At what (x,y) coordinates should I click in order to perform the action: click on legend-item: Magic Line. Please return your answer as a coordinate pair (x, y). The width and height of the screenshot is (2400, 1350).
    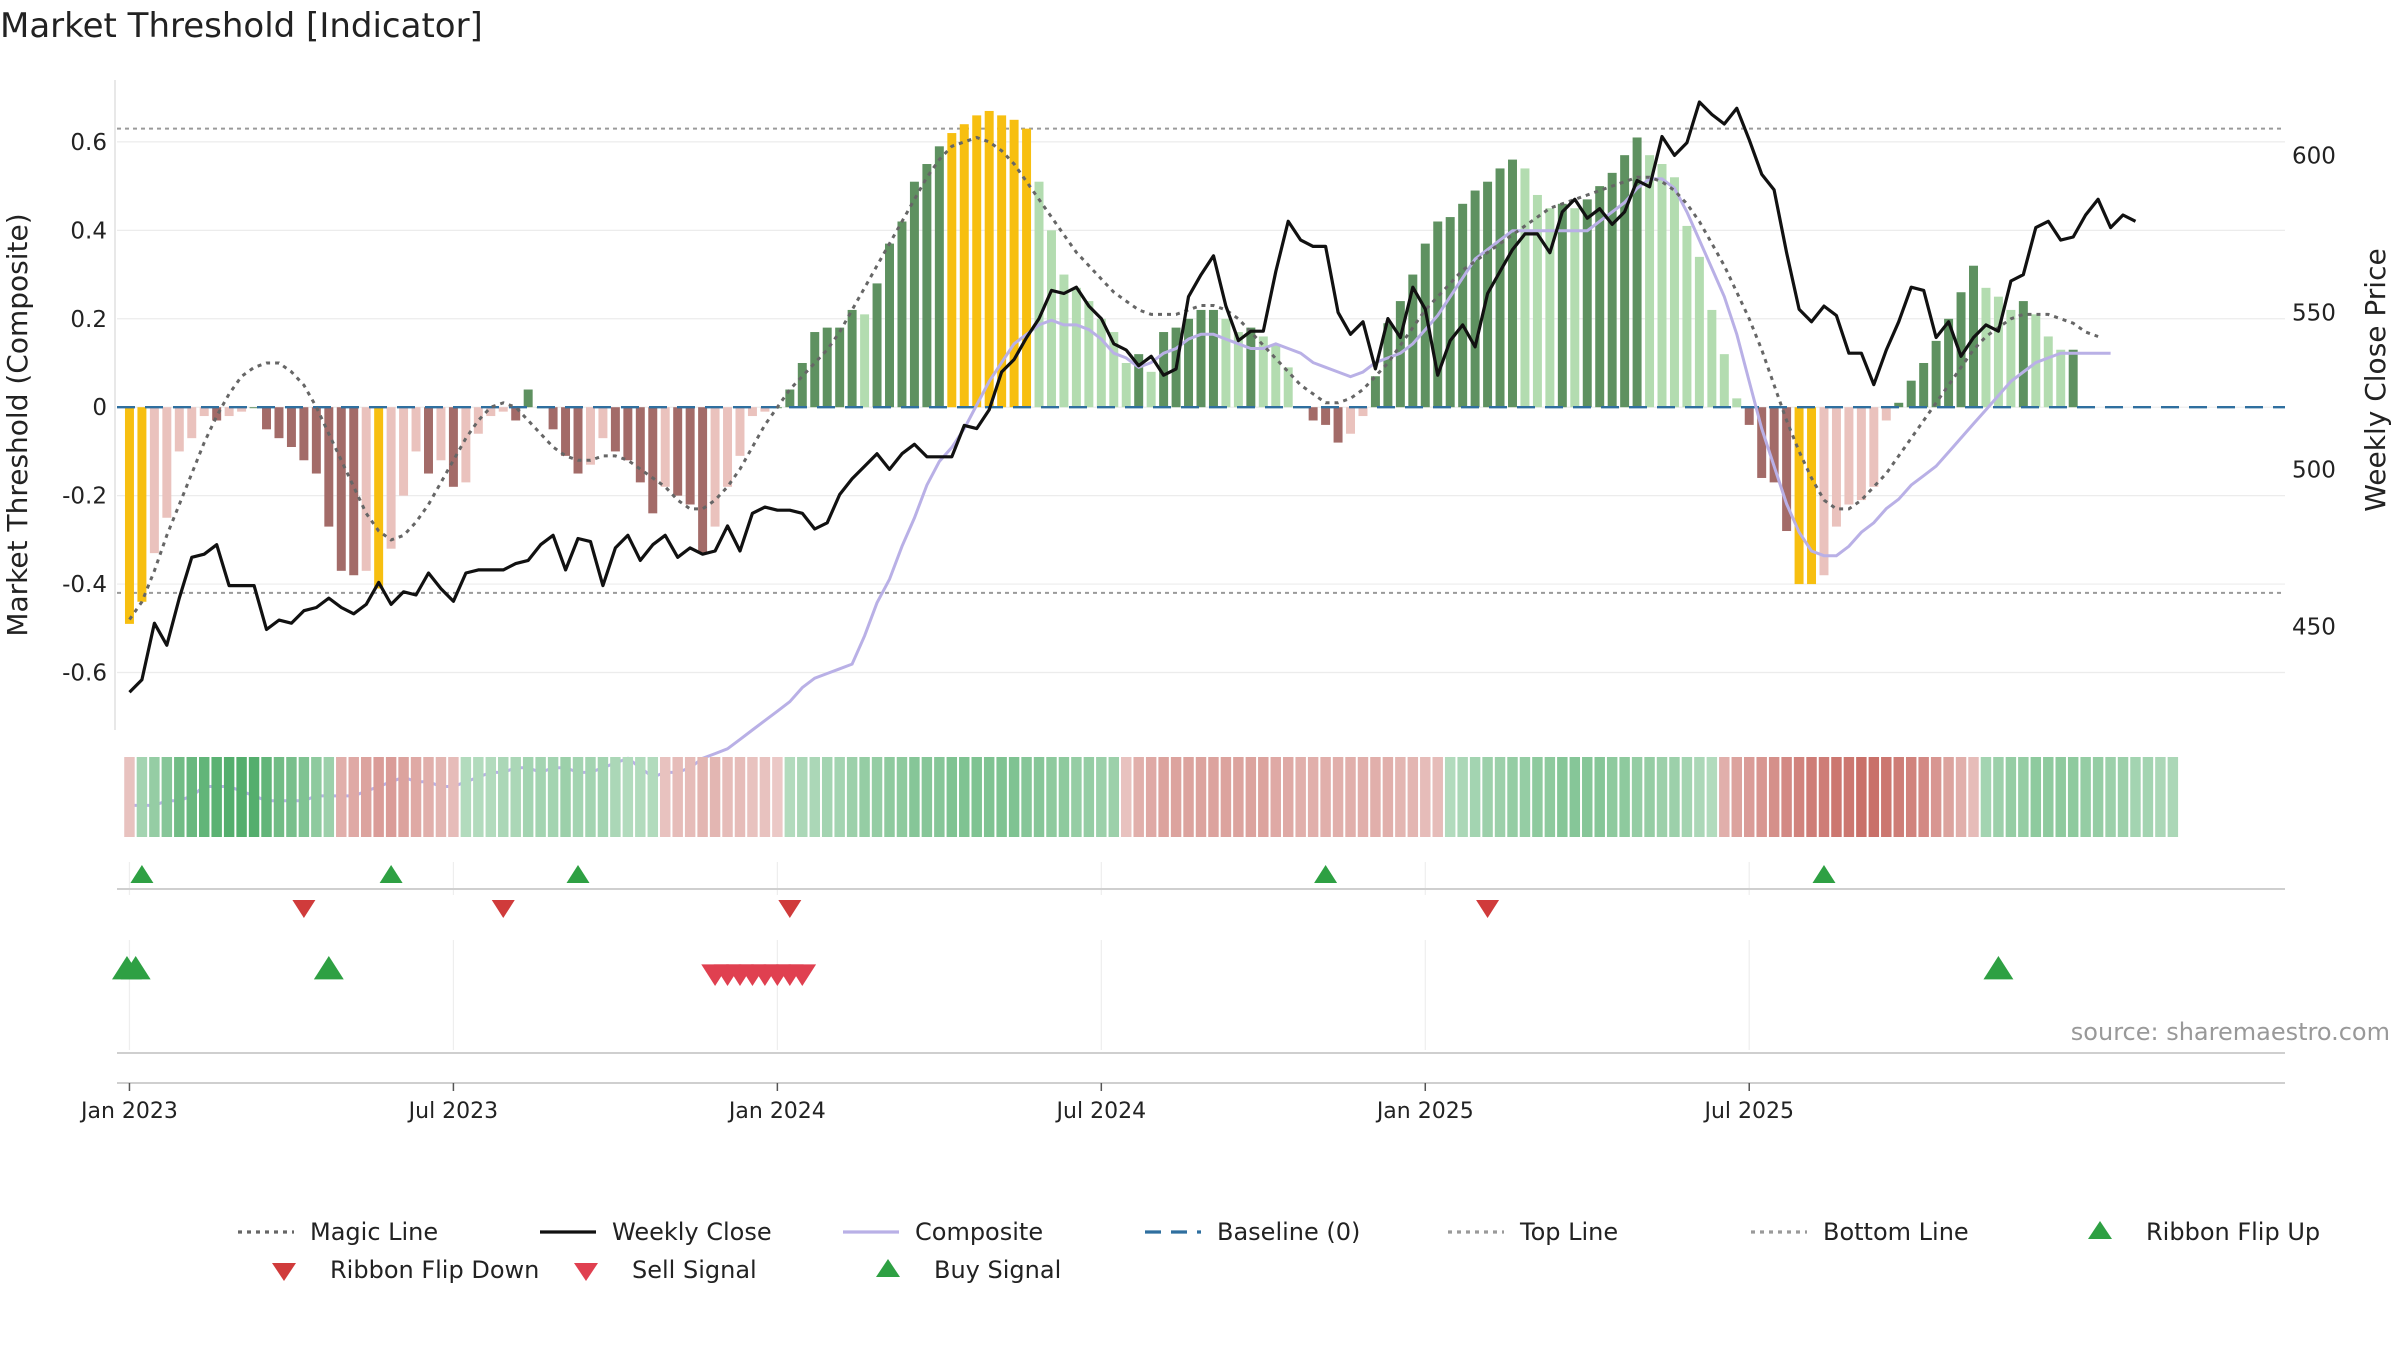
    Looking at the image, I should click on (338, 1232).